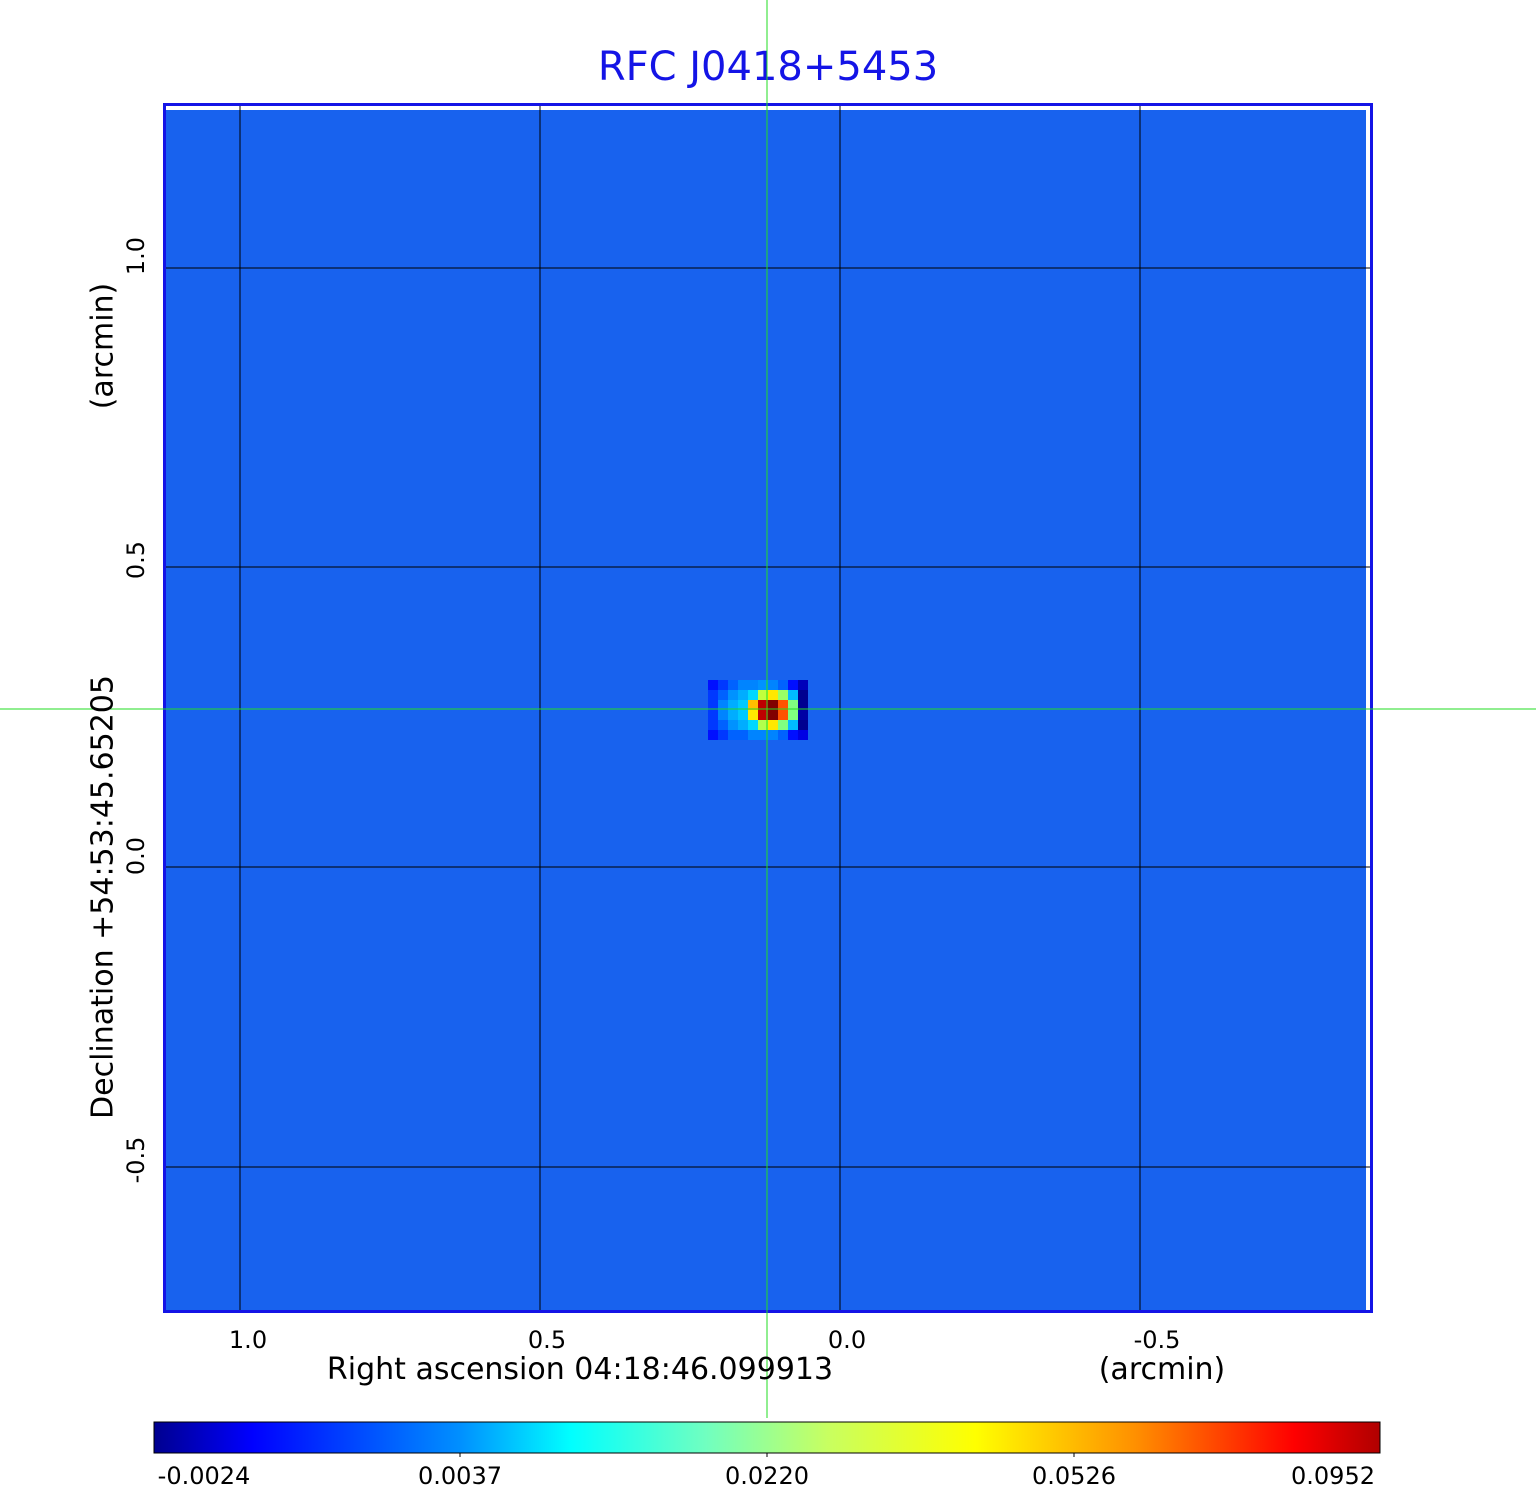 This screenshot has width=1536, height=1511. What do you see at coordinates (1157, 1340) in the screenshot?
I see `x-tick-label: -0.5` at bounding box center [1157, 1340].